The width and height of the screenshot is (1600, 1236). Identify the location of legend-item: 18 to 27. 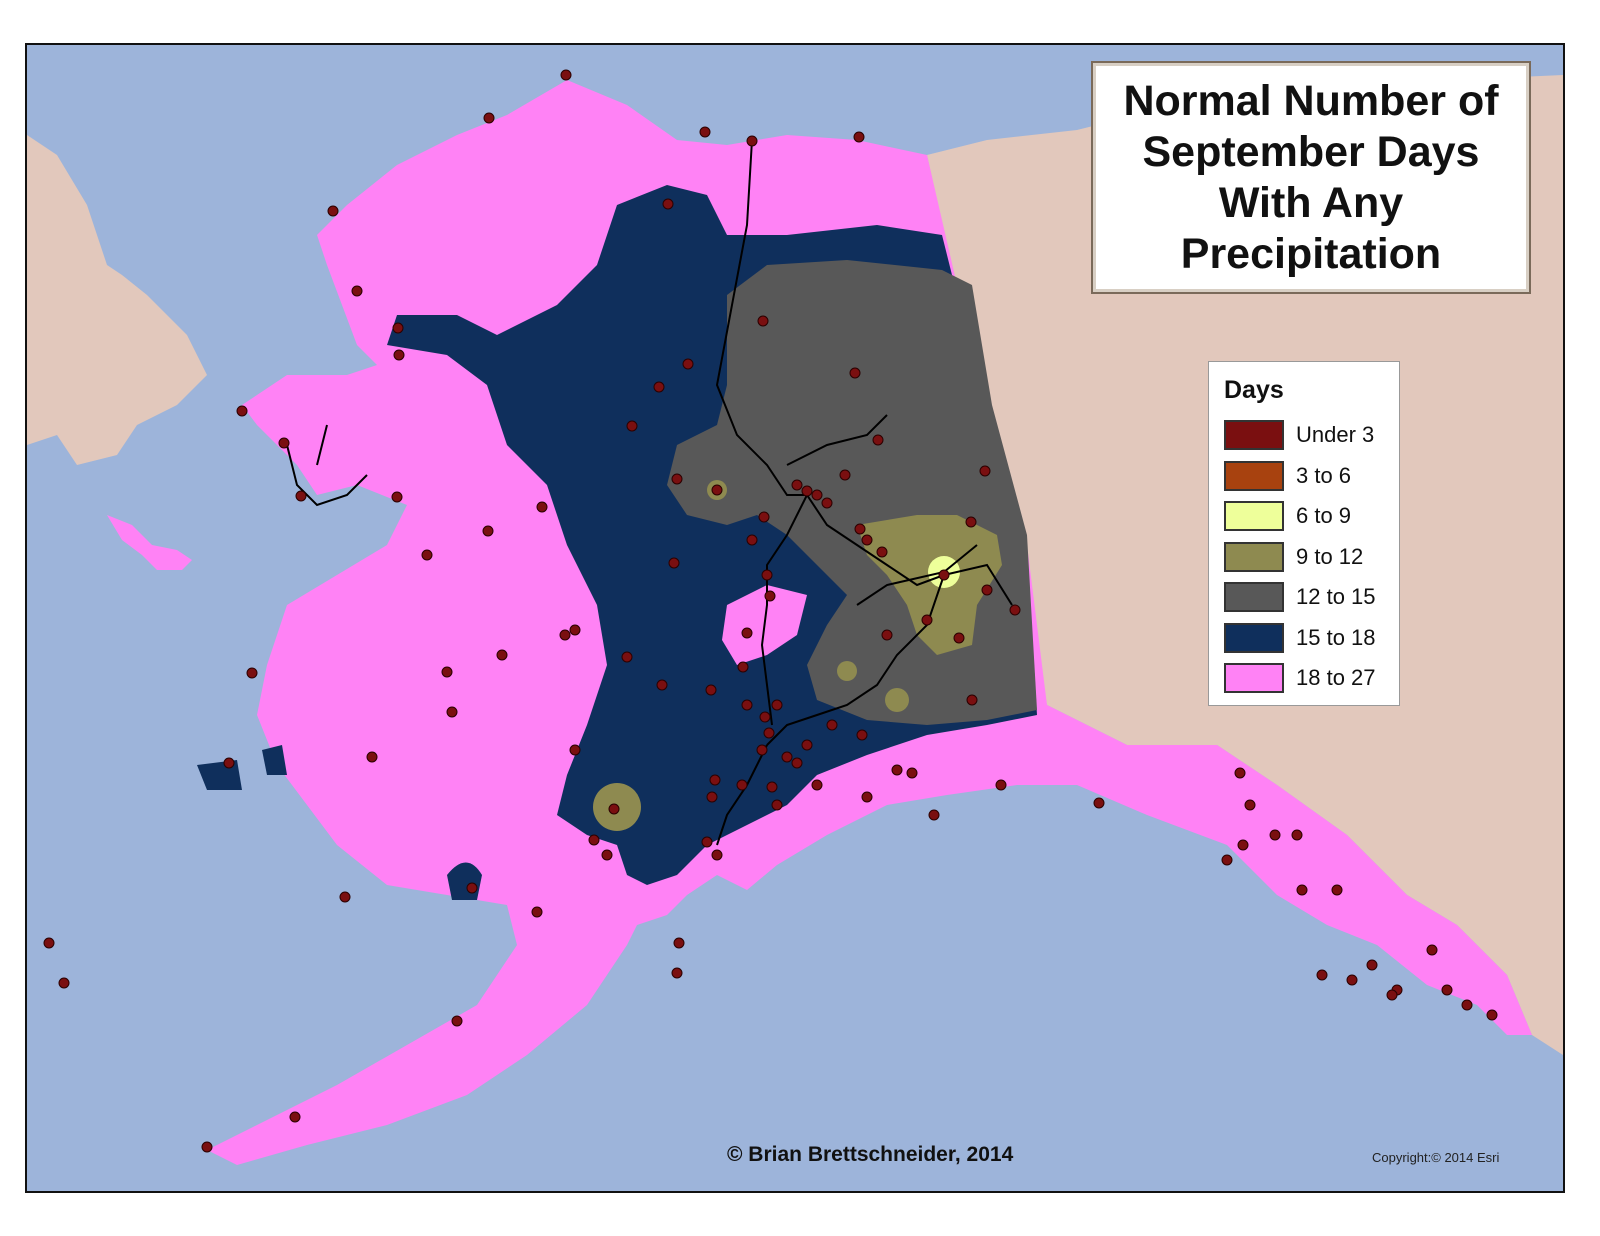
(1311, 678).